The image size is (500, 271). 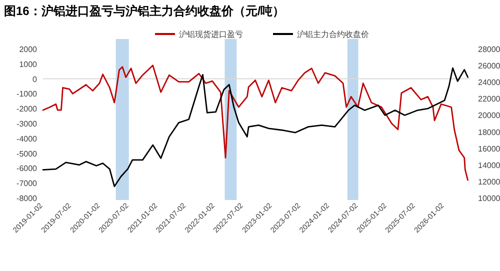 What do you see at coordinates (489, 115) in the screenshot?
I see `y2-tick-label: 20000` at bounding box center [489, 115].